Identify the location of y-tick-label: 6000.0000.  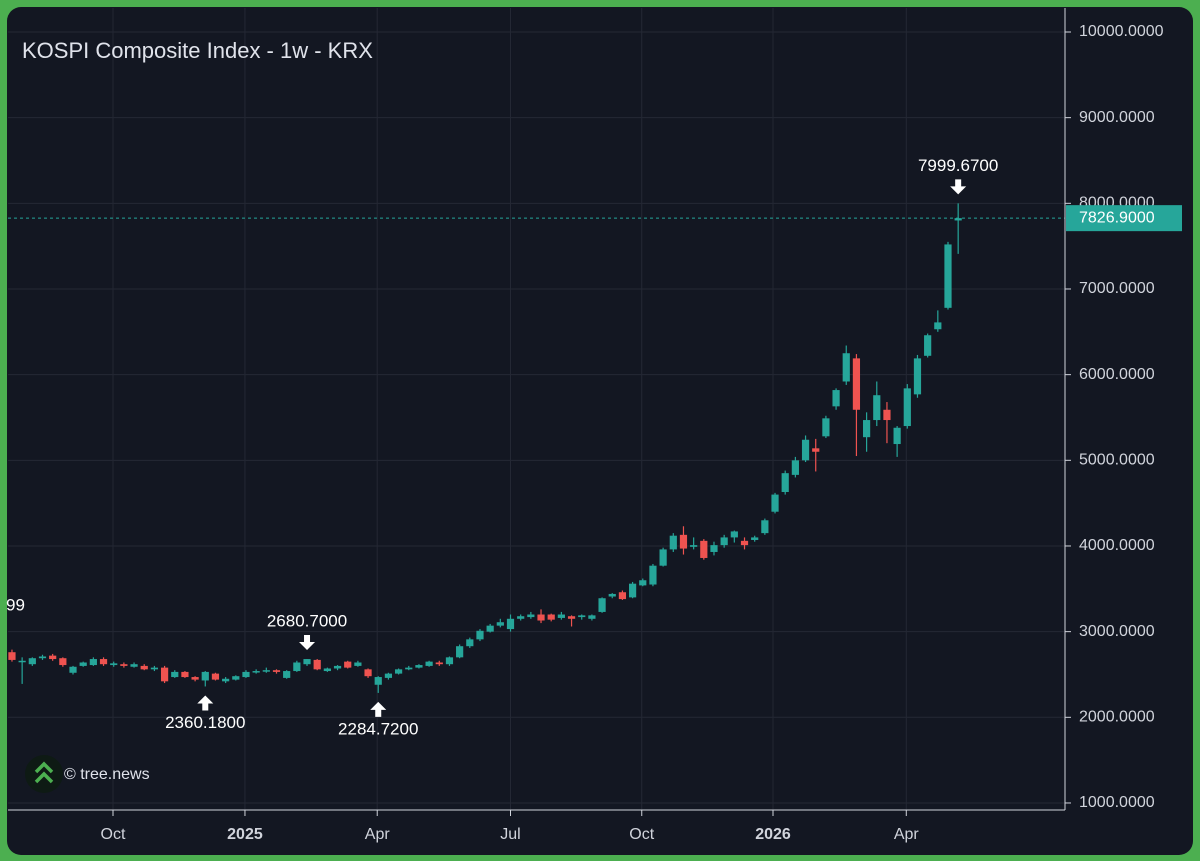
(1117, 374).